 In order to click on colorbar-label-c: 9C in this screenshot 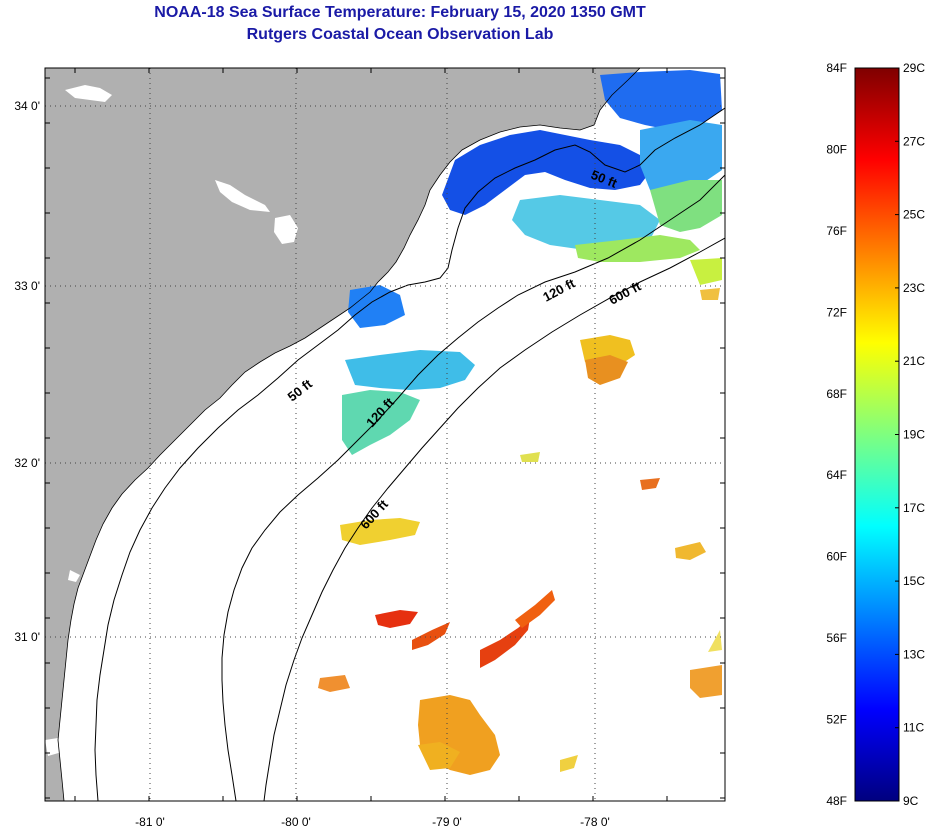, I will do `click(911, 801)`.